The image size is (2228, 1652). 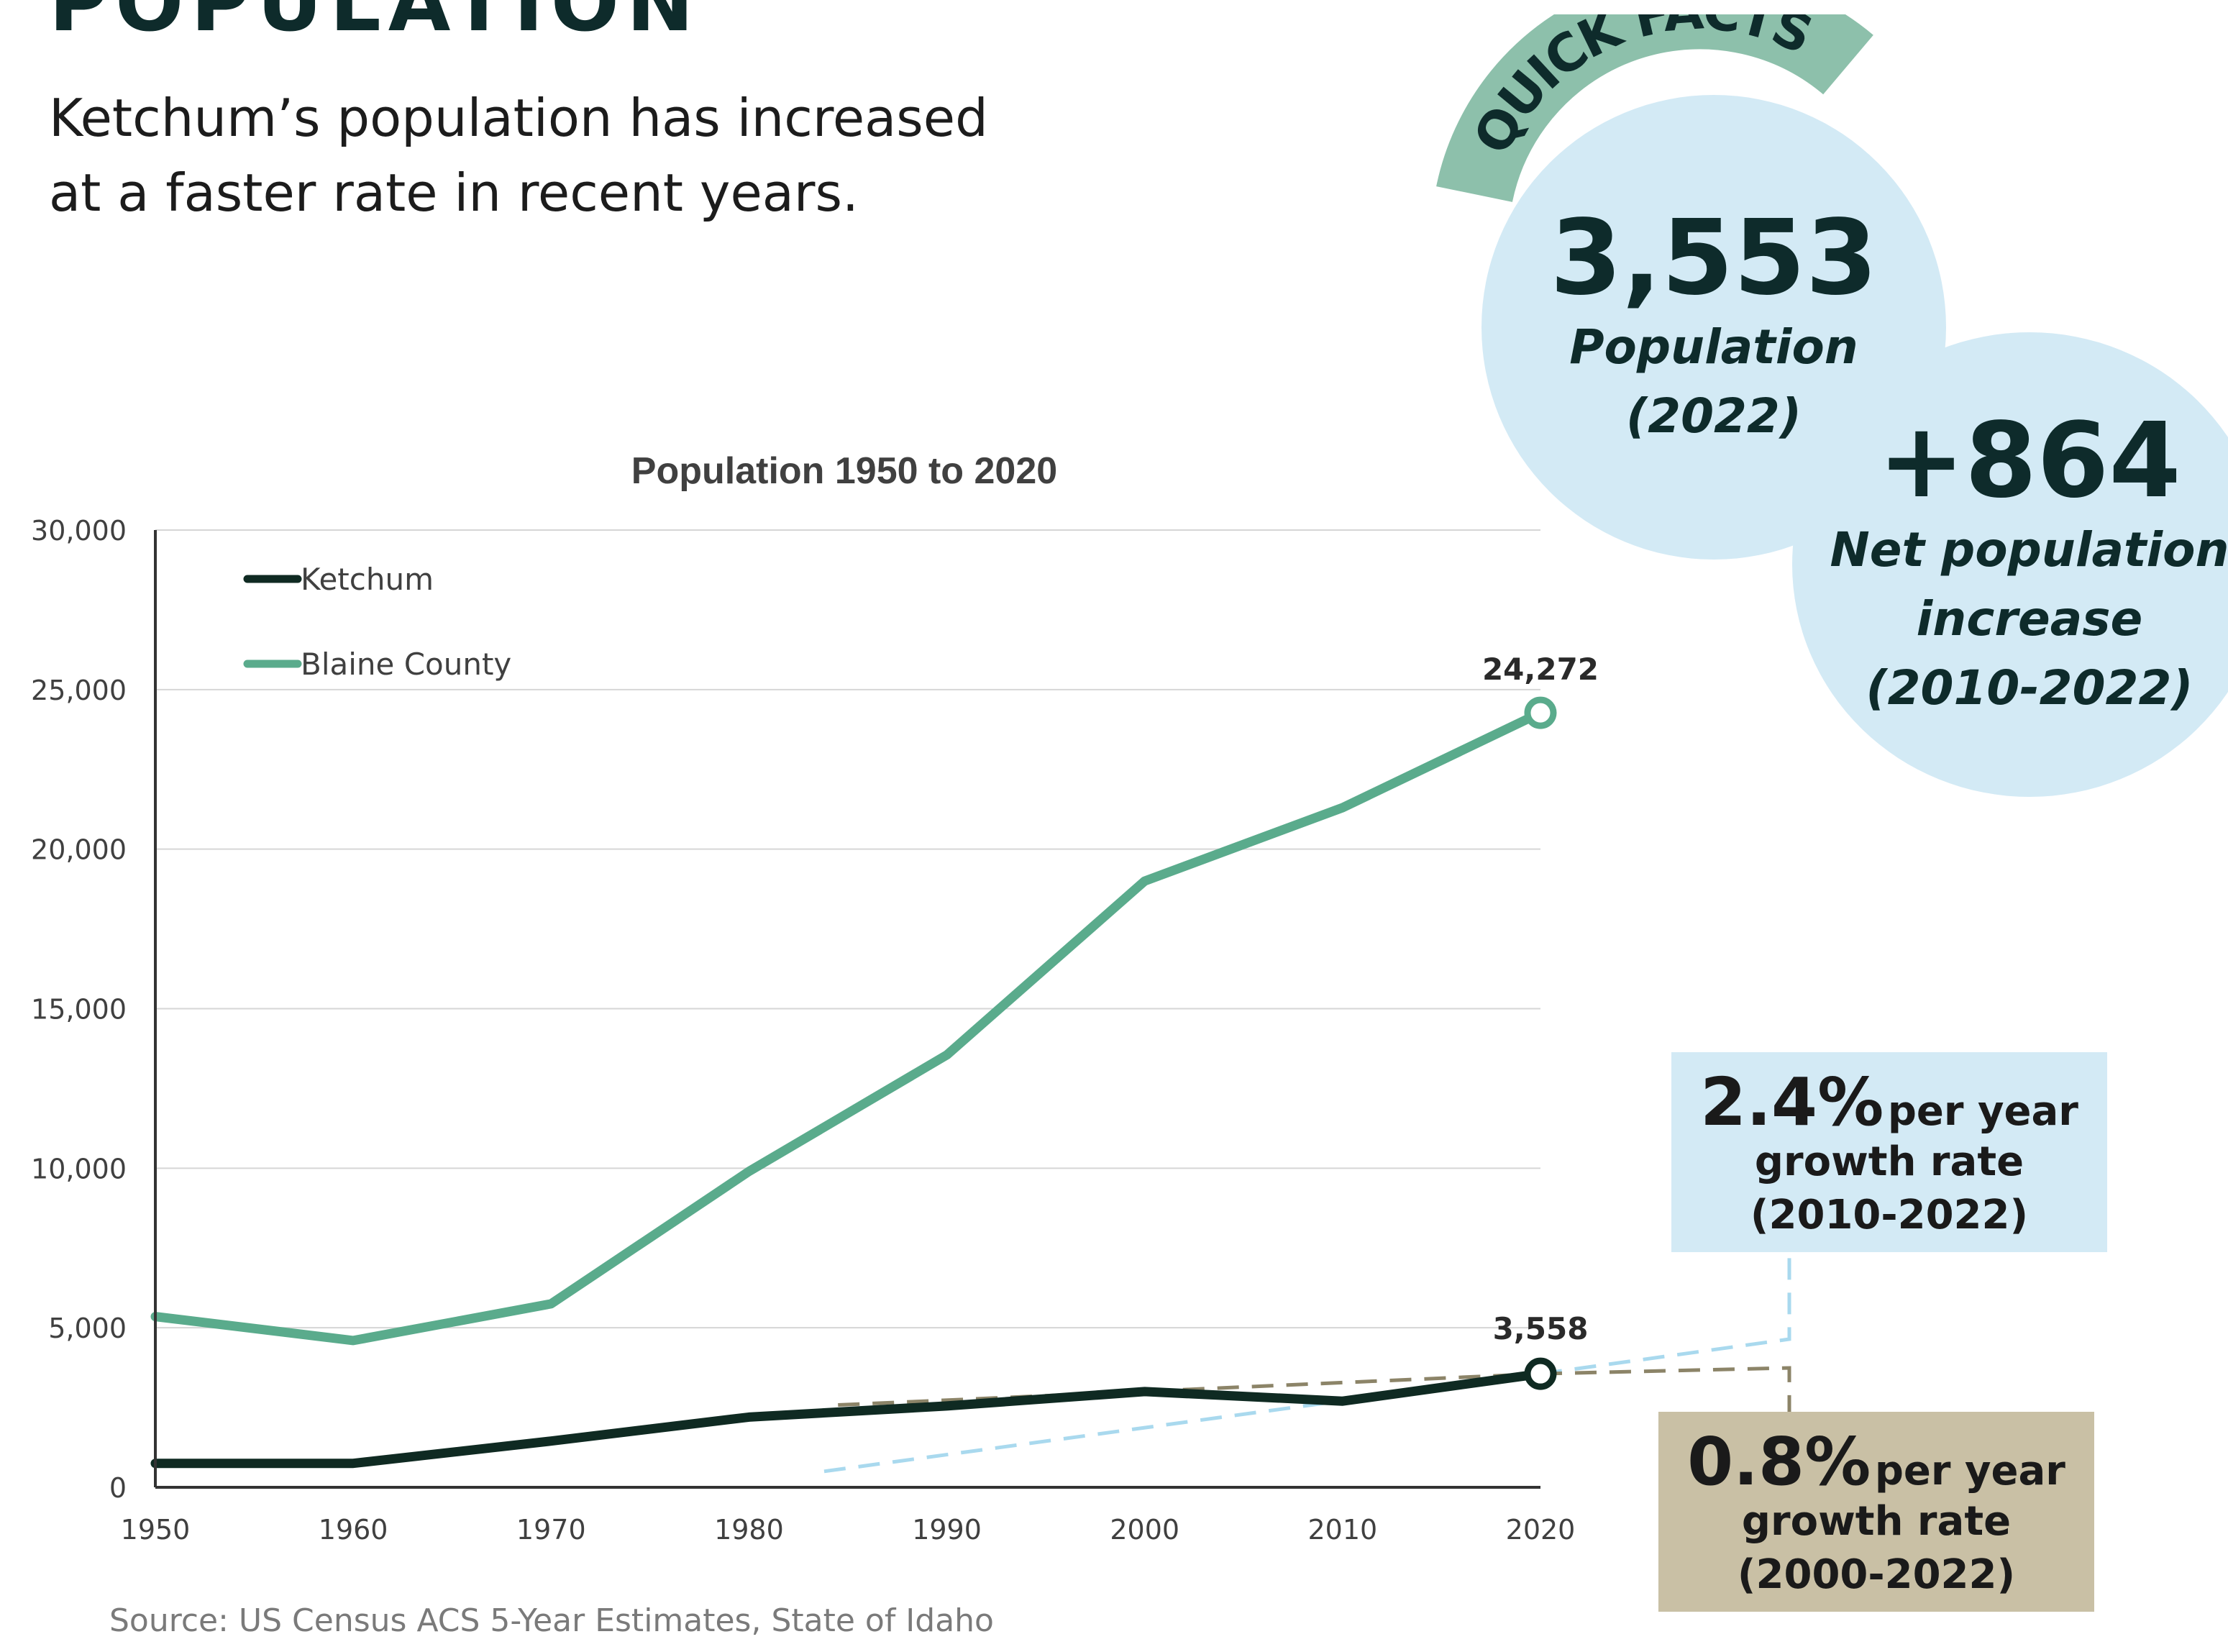 I want to click on city-growth-line3: (2000-2022), so click(x=1876, y=1574).